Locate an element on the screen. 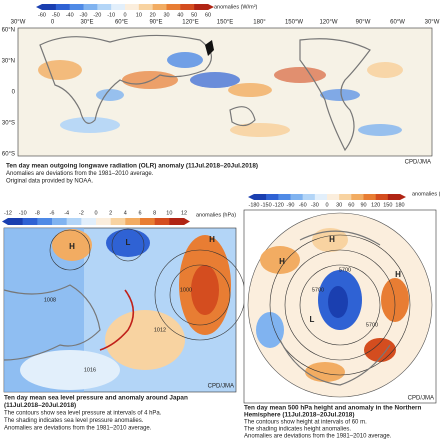 Image resolution: width=440 pixels, height=440 pixels. caption-line: (11Jul.2018–20Jul.2018) is located at coordinates (40, 405).